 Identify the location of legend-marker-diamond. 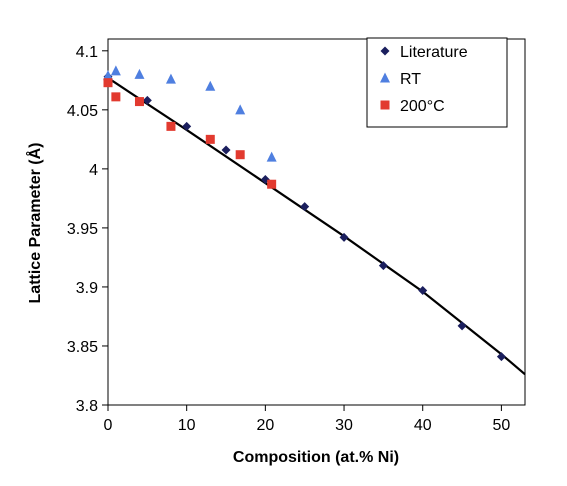
(385, 51).